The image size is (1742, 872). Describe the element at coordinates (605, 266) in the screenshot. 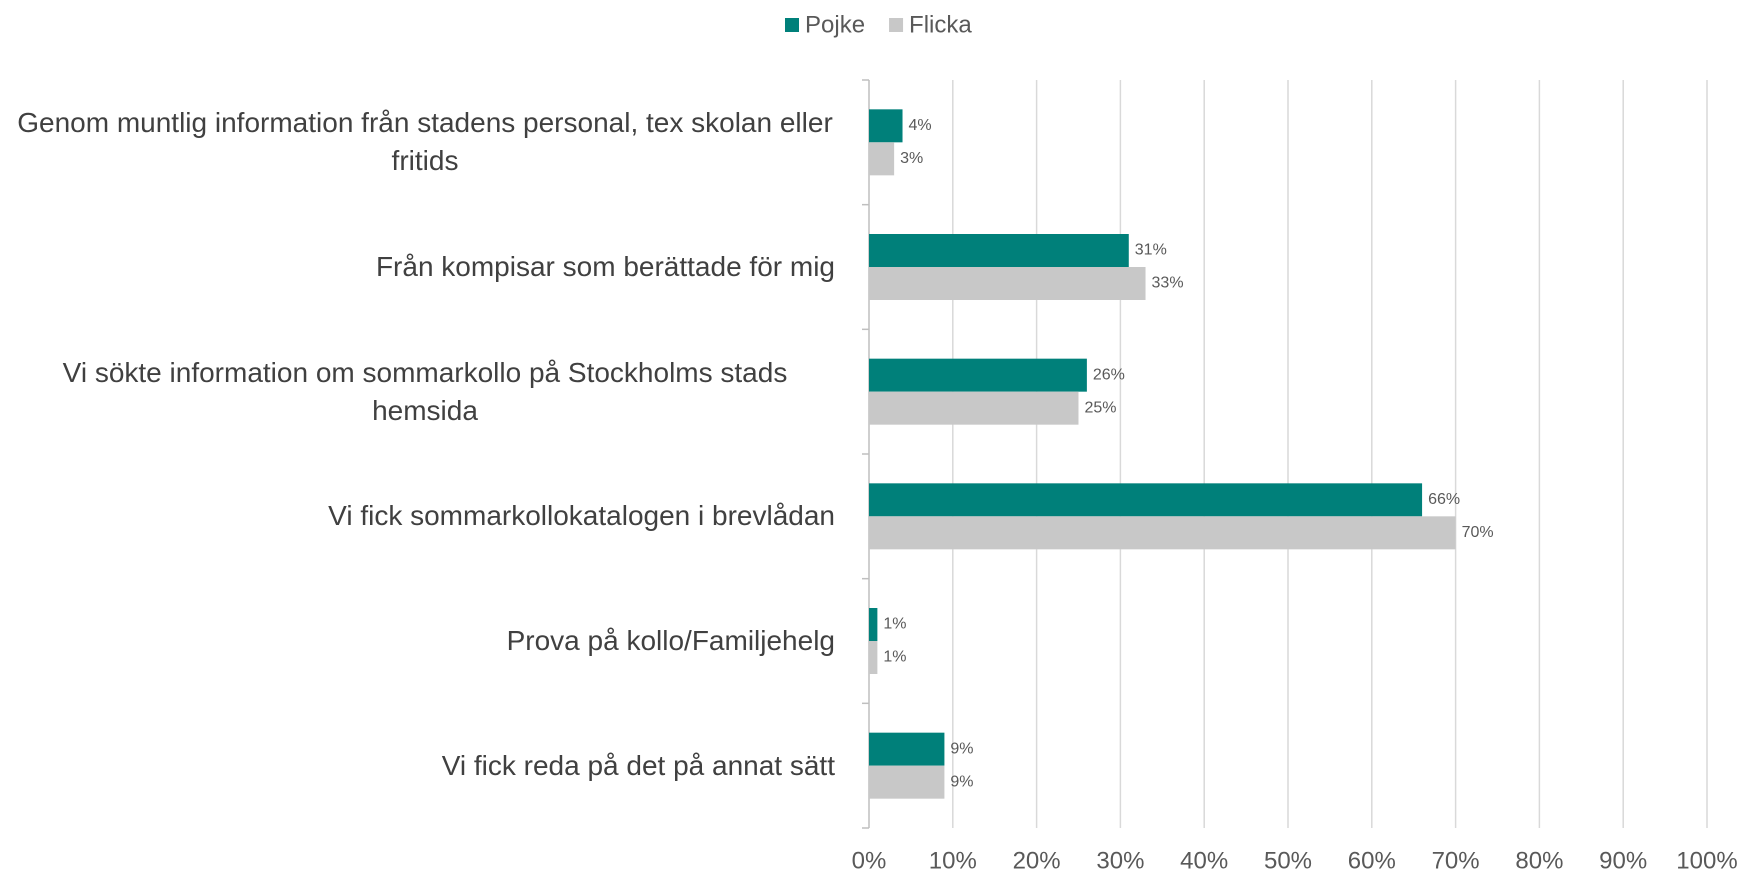

I see `category-label: Från kompisar som berättade för mig` at that location.